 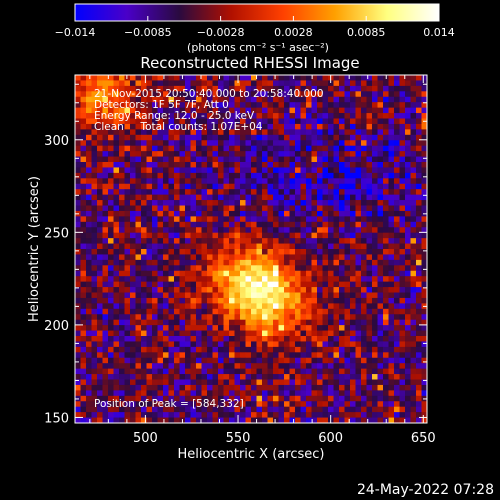 I want to click on x-tick-label: 600, so click(x=330, y=438).